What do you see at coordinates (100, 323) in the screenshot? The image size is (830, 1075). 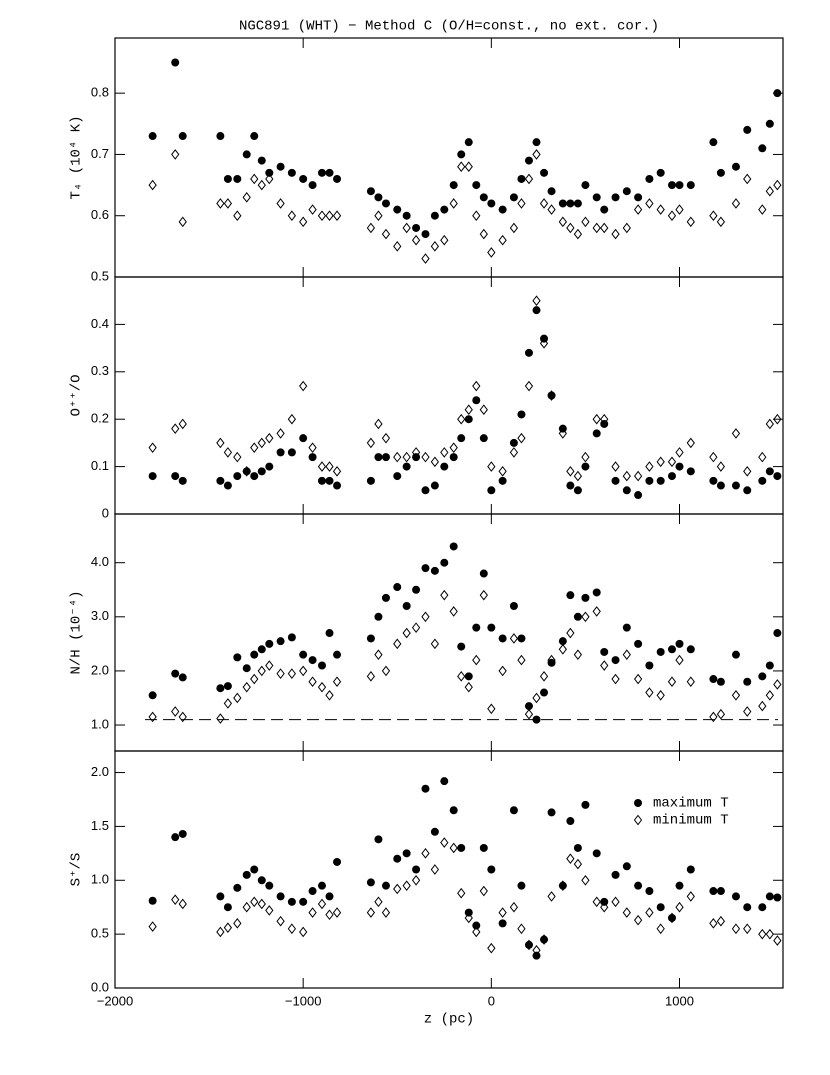 I see `y-tick-label: 0.4` at bounding box center [100, 323].